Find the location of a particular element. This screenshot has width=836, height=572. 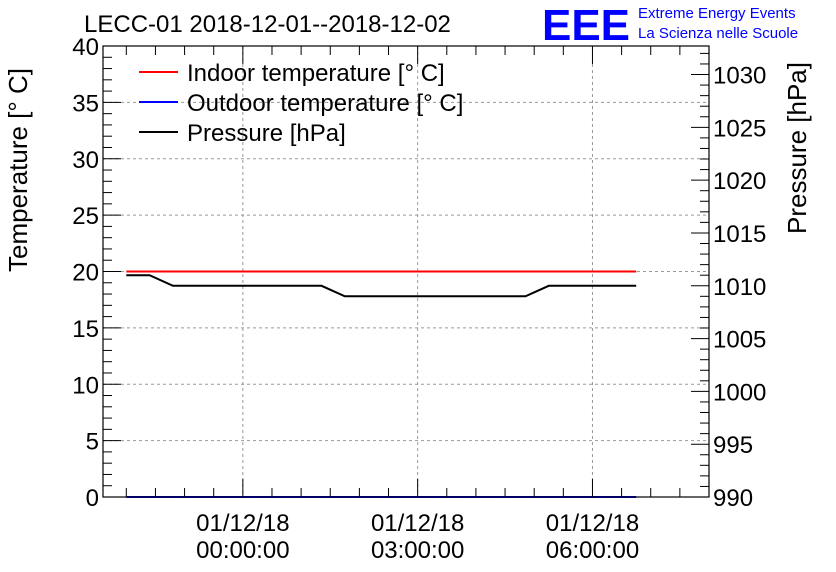

y-right-tick-label: 995 is located at coordinates (733, 445).